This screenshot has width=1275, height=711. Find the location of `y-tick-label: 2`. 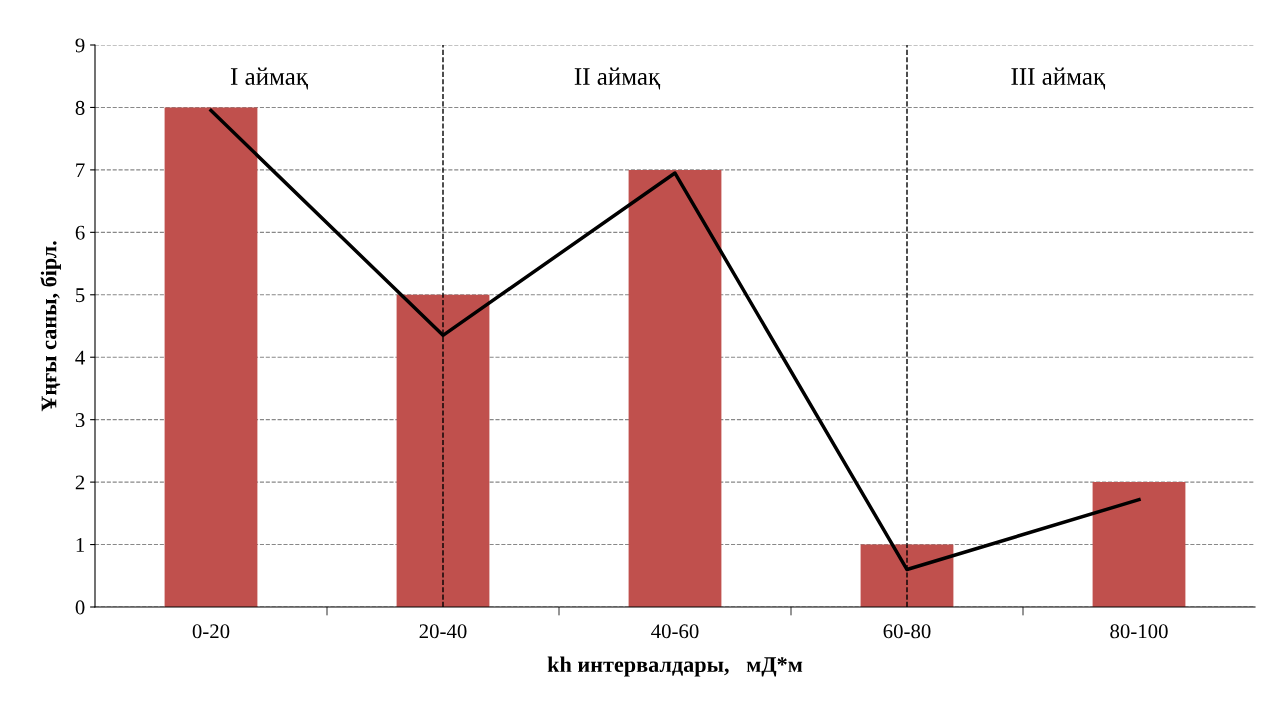

y-tick-label: 2 is located at coordinates (80, 482).